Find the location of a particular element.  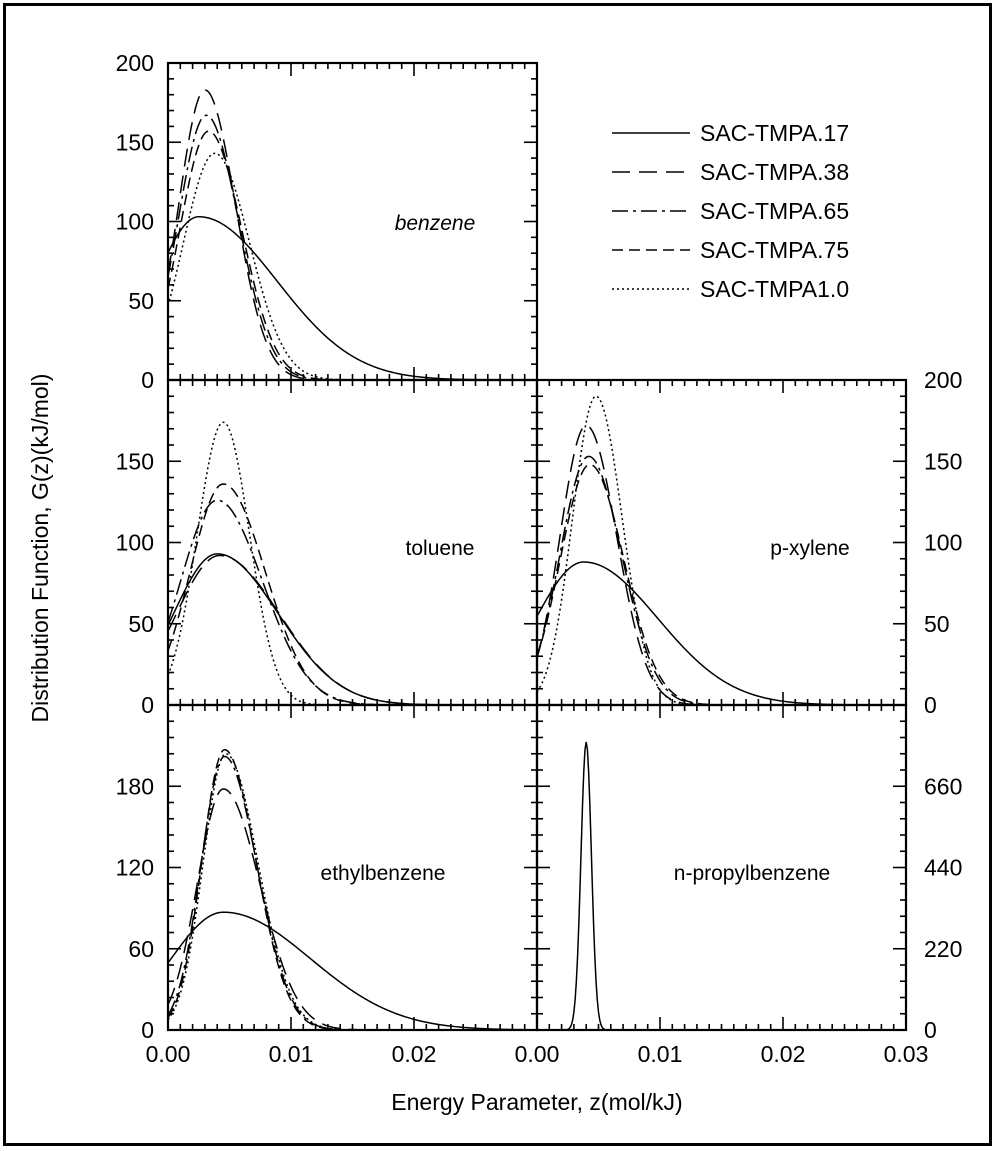

x-tick-label: 0.03 is located at coordinates (906, 1054).